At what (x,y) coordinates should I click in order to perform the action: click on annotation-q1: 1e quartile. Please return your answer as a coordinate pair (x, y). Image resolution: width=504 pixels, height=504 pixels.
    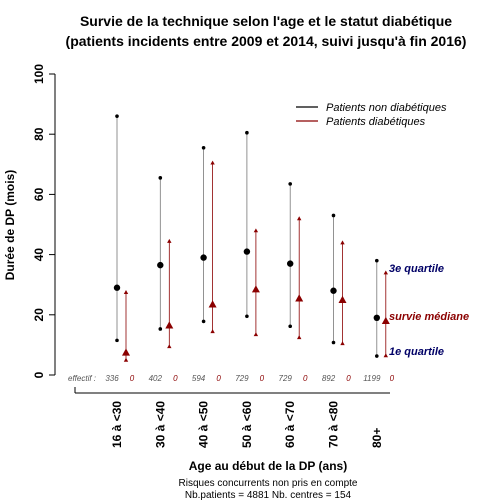
    Looking at the image, I should click on (416, 352).